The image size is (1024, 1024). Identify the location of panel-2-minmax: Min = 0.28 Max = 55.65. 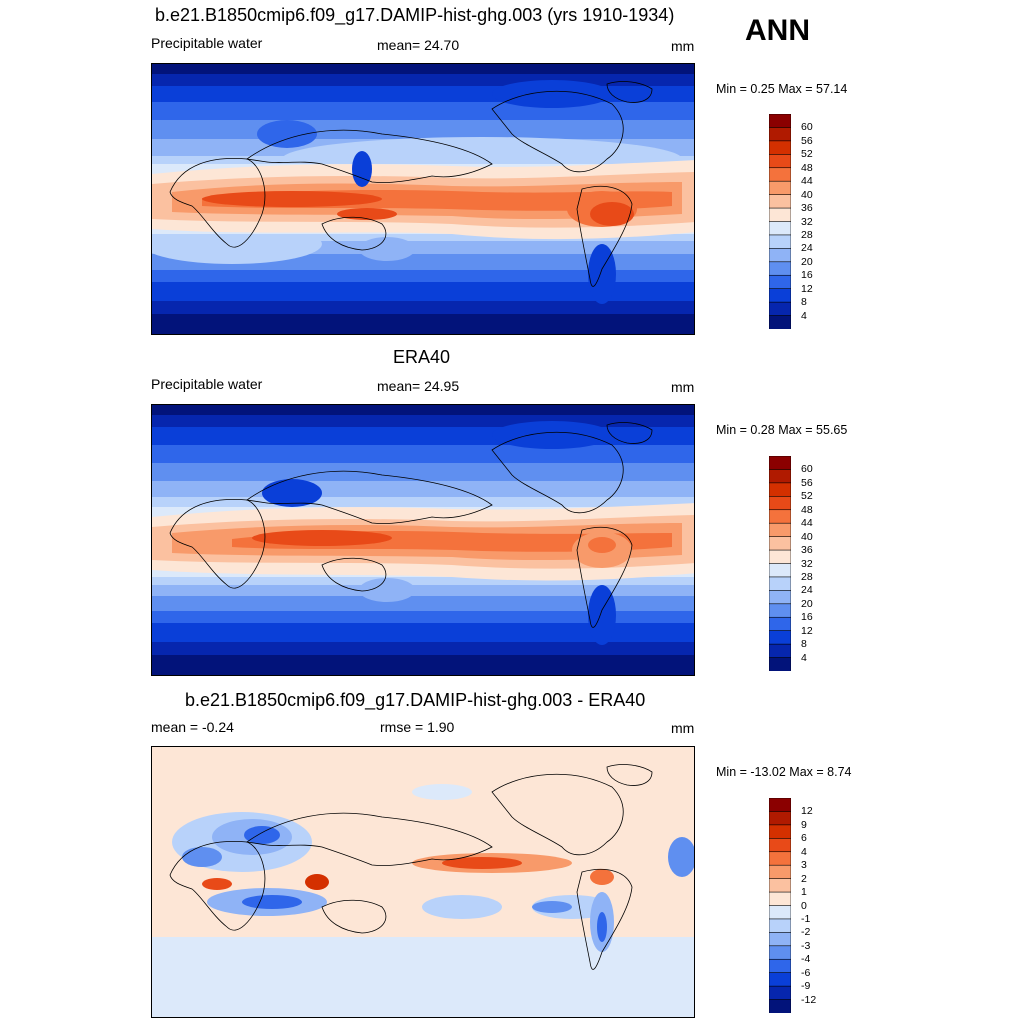
(782, 430).